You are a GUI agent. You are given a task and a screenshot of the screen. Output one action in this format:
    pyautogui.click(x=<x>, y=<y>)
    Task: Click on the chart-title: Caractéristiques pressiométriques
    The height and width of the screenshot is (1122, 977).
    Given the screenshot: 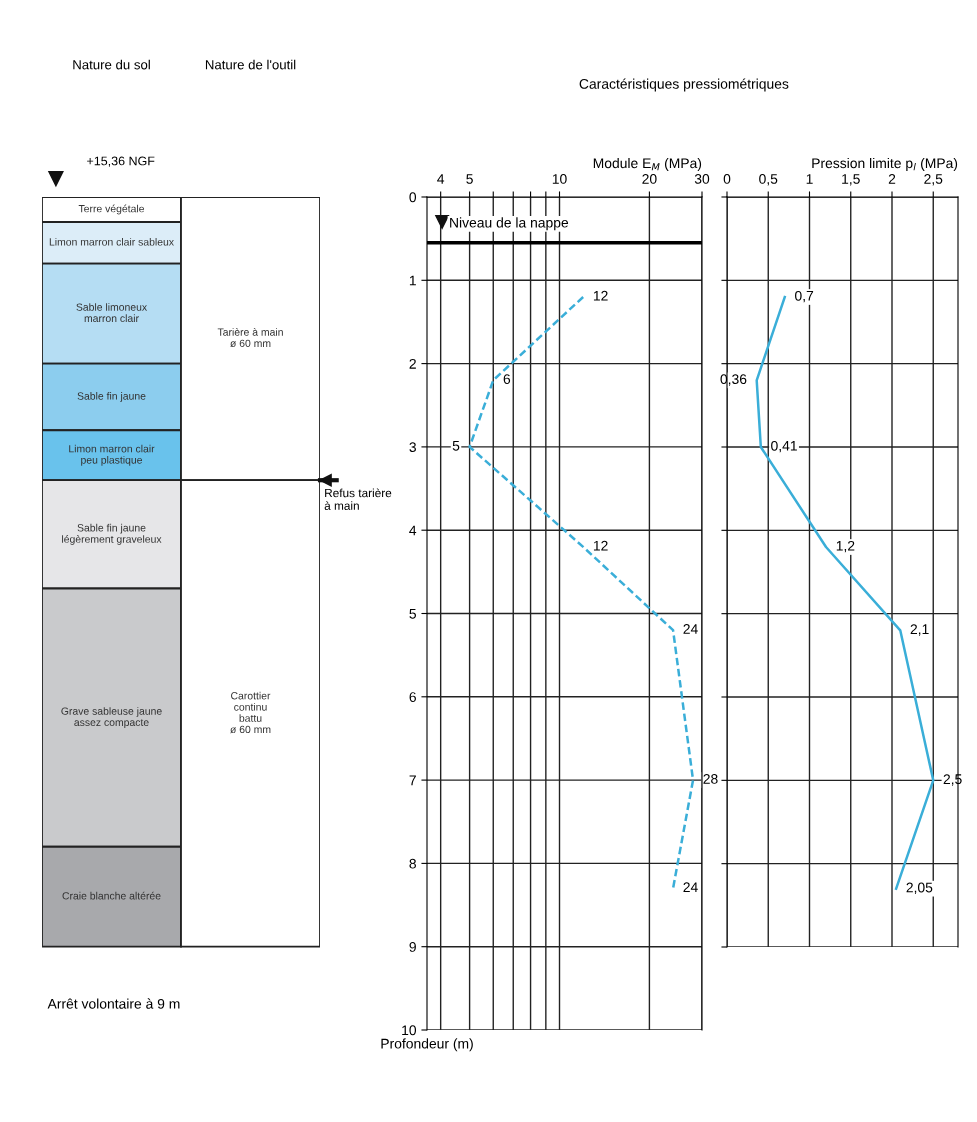 What is the action you would take?
    pyautogui.click(x=684, y=85)
    